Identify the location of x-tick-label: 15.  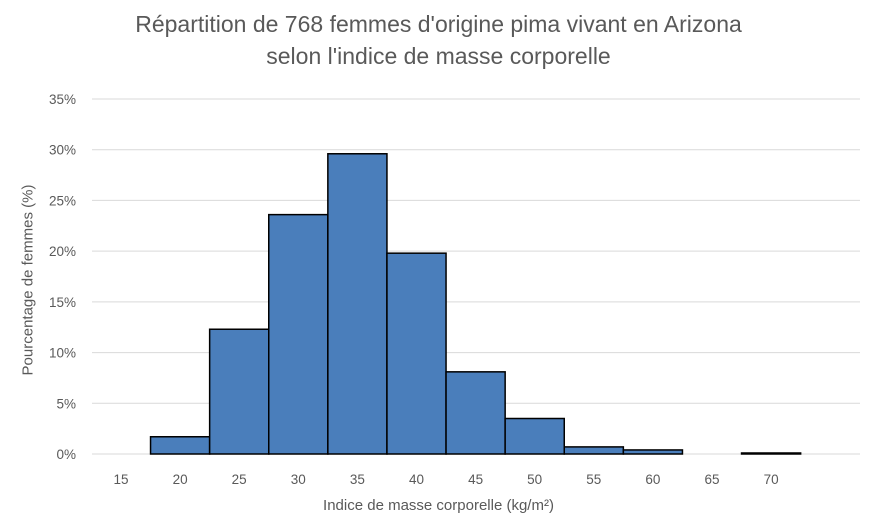
(120, 479).